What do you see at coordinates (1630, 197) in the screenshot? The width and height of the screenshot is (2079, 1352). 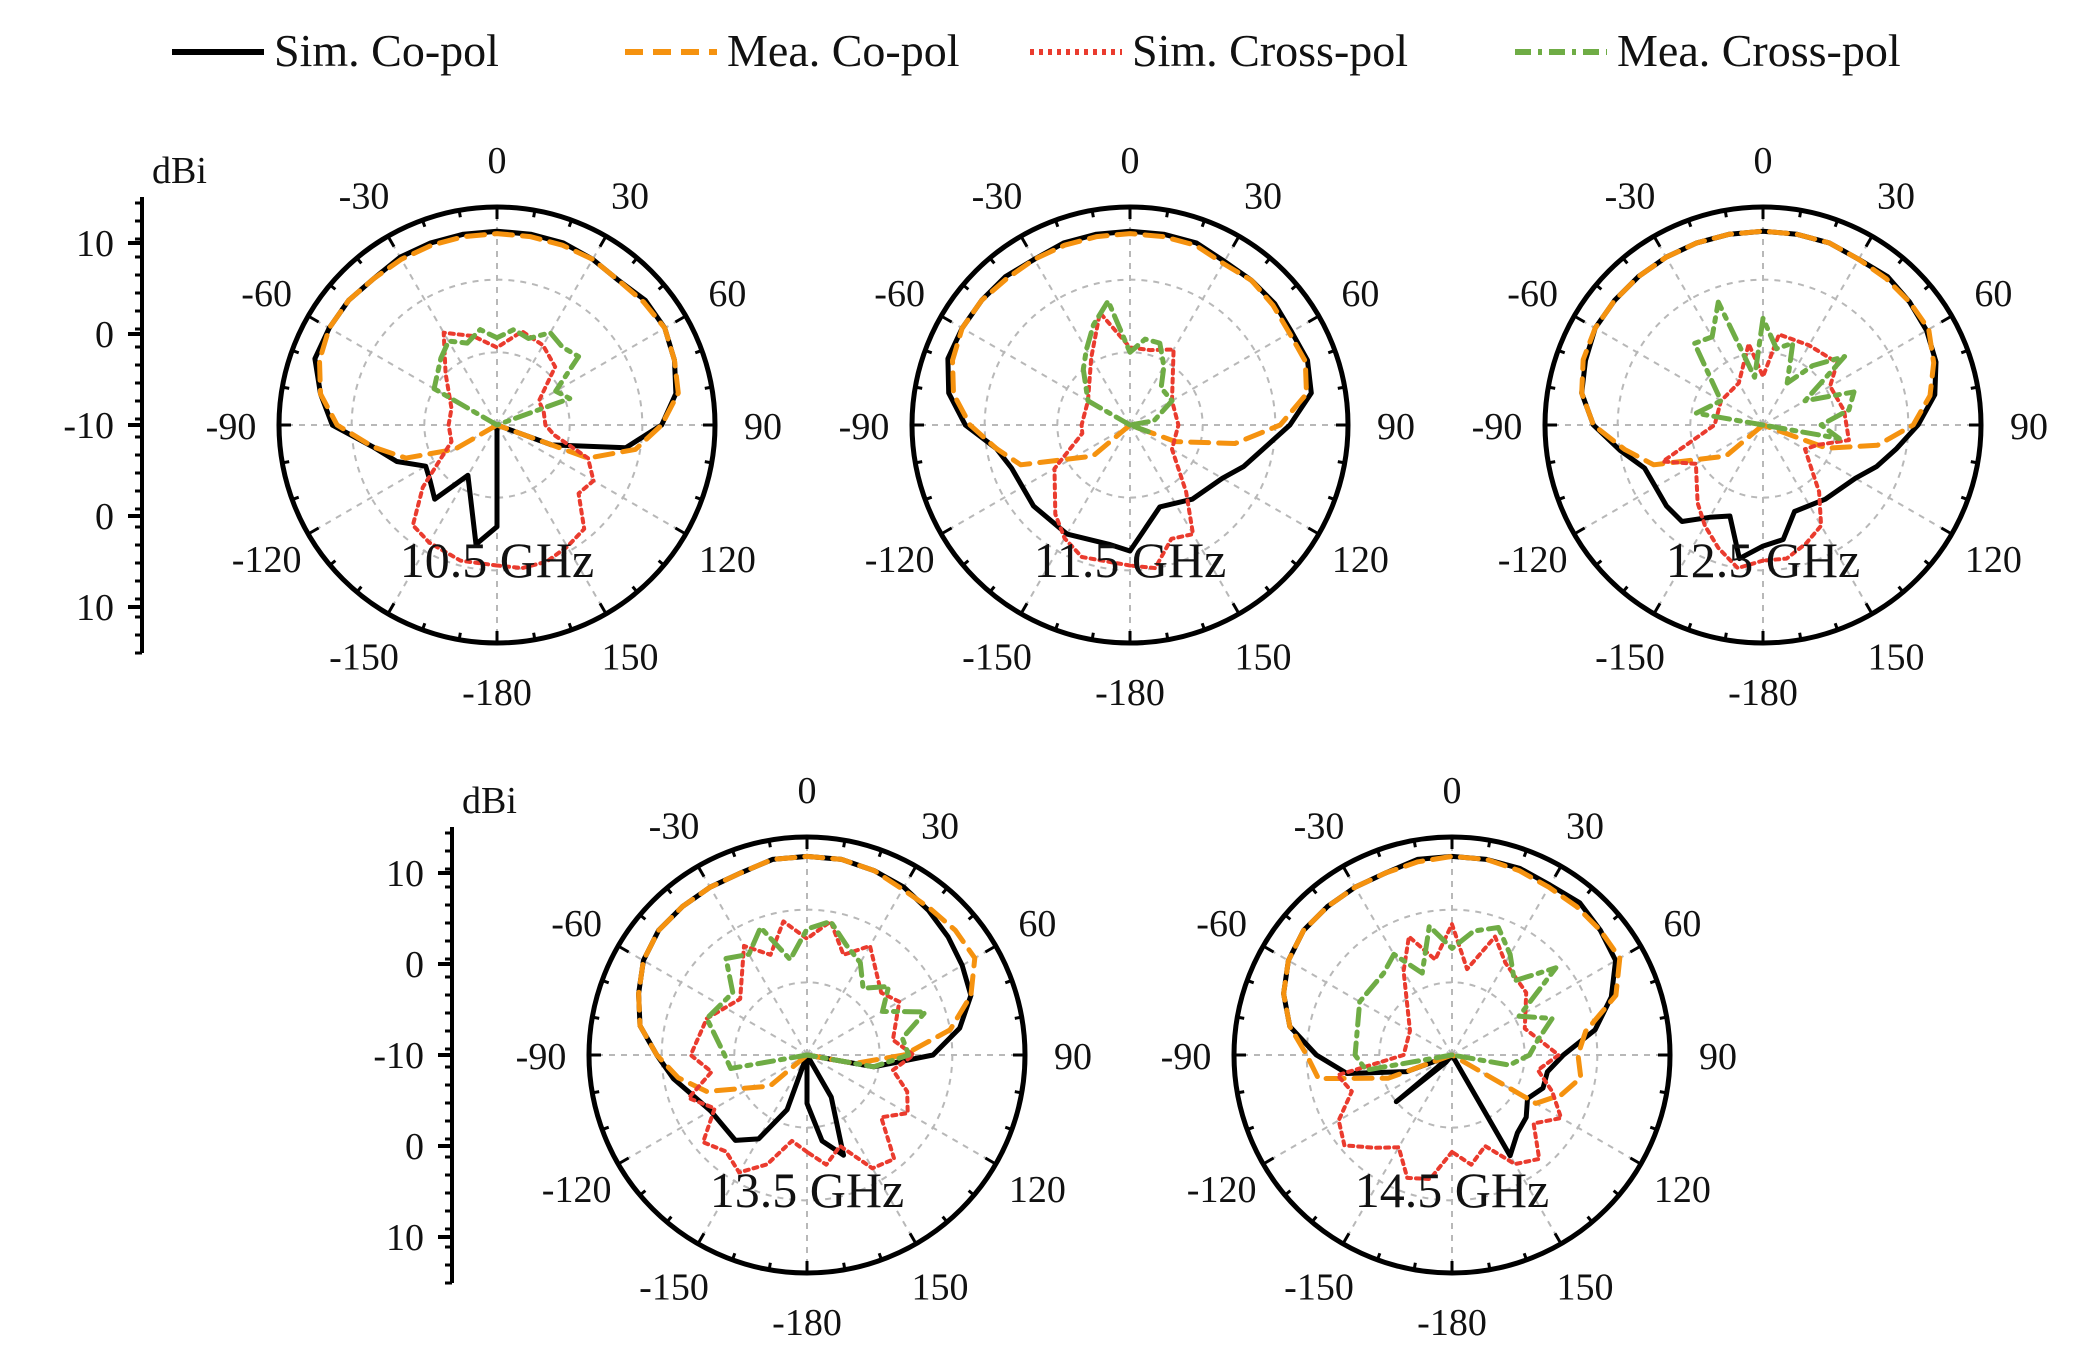 I see `angle-tick-label: -30` at bounding box center [1630, 197].